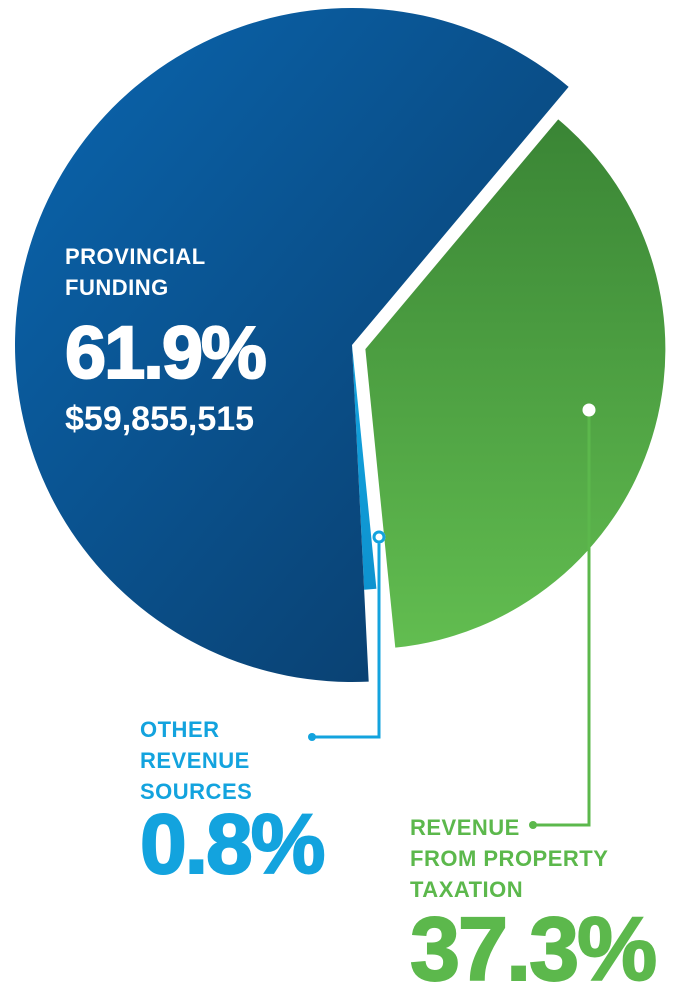  What do you see at coordinates (183, 729) in the screenshot?
I see `label-line: OTHER` at bounding box center [183, 729].